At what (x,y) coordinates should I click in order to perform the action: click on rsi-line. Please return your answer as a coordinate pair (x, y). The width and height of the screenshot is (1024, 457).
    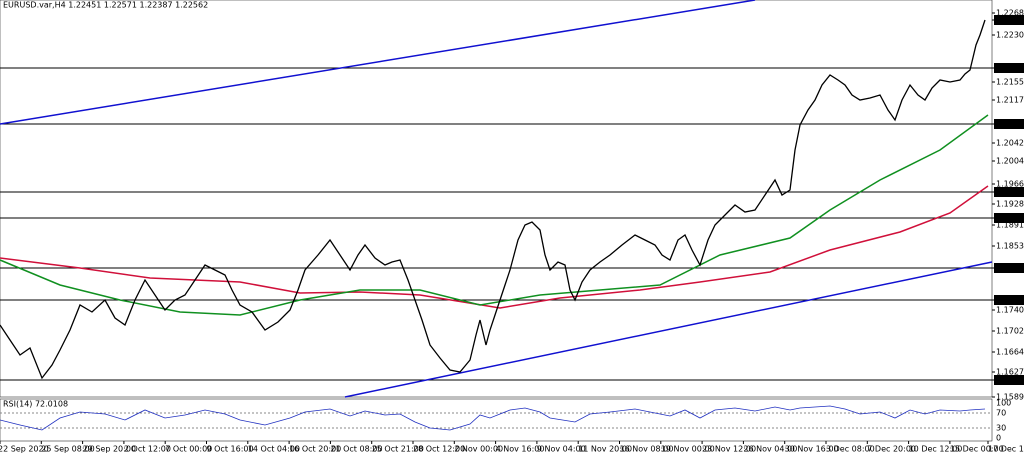
    Looking at the image, I should click on (493, 418).